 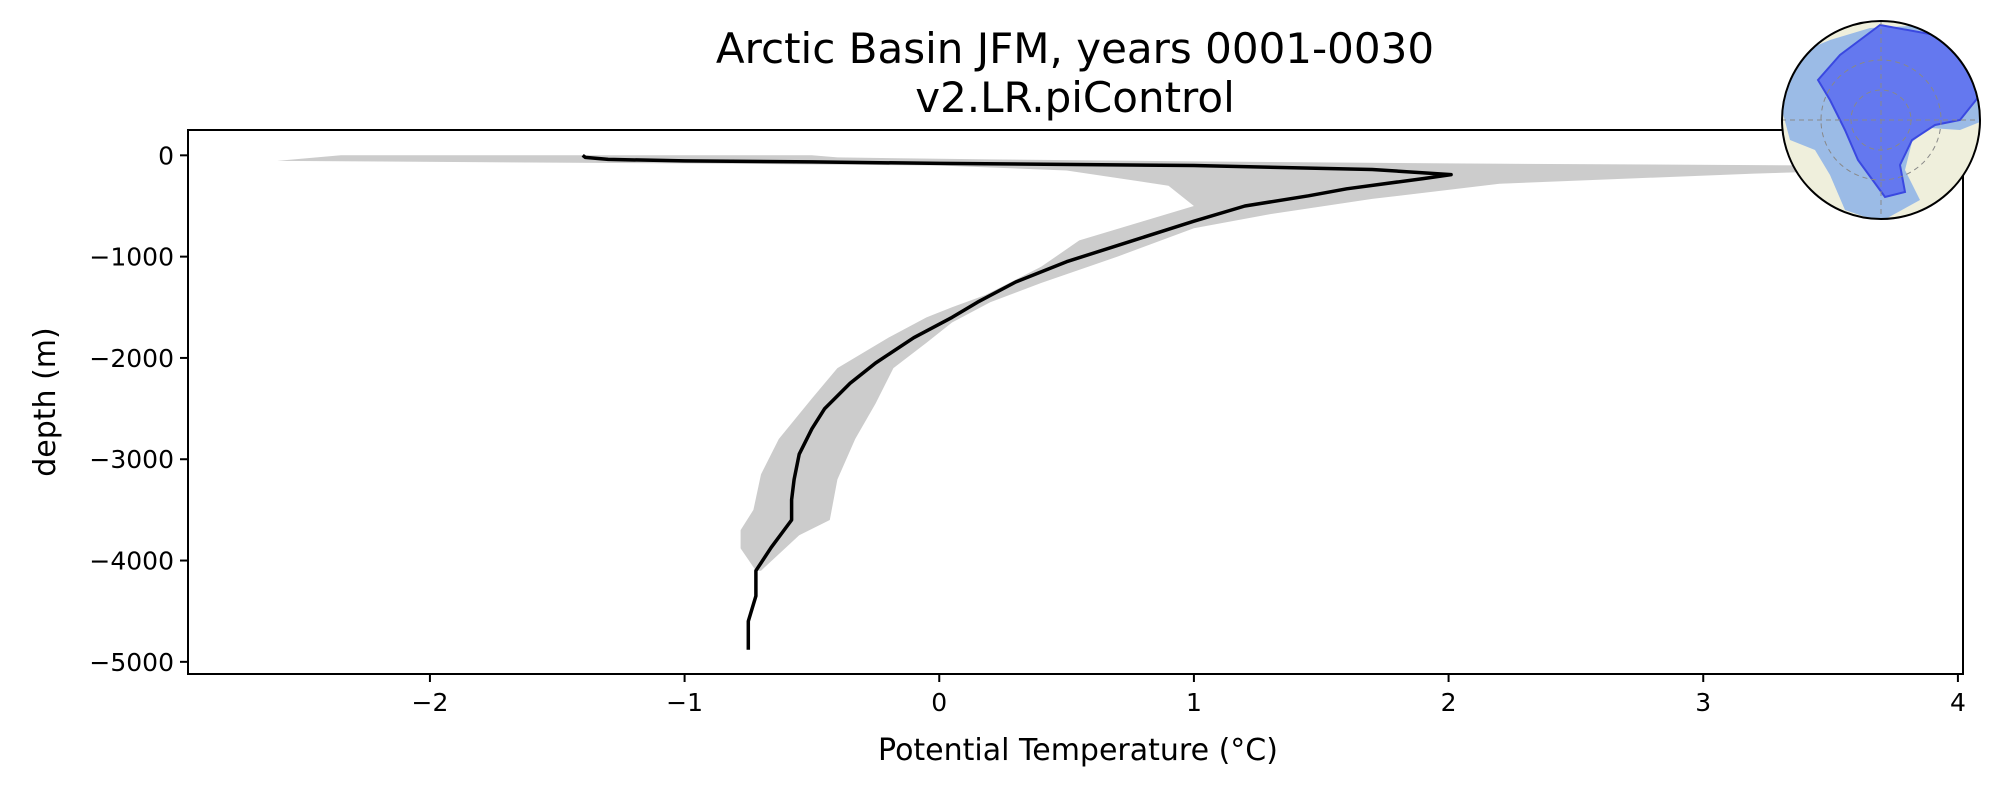 I want to click on y-tick-label: 0, so click(x=166, y=155).